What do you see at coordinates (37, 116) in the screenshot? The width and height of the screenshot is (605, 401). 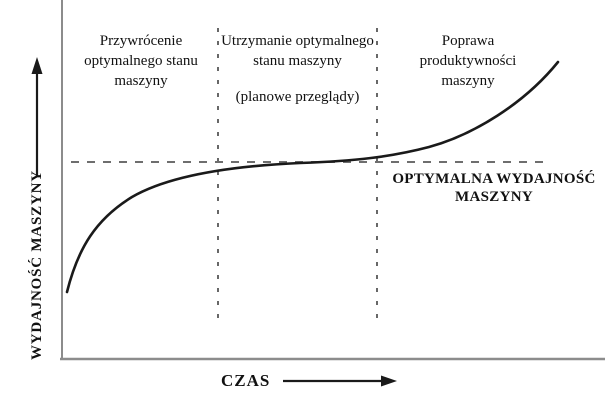 I see `y-axis-arrow-icon` at bounding box center [37, 116].